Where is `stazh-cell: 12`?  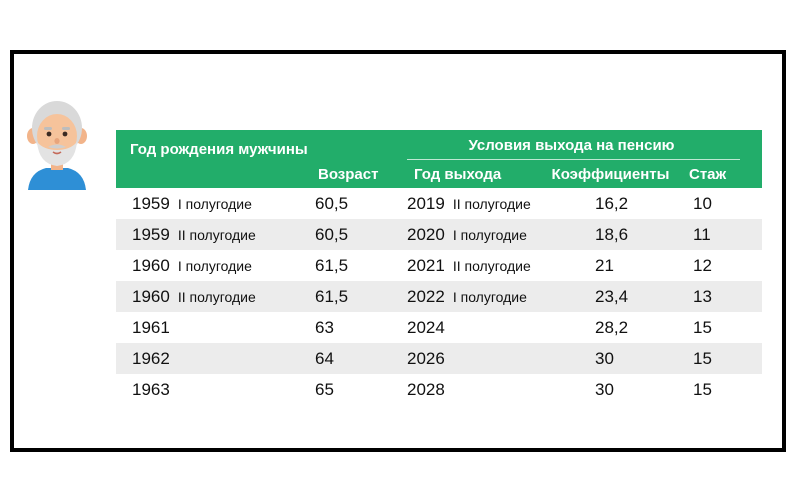 stazh-cell: 12 is located at coordinates (702, 265).